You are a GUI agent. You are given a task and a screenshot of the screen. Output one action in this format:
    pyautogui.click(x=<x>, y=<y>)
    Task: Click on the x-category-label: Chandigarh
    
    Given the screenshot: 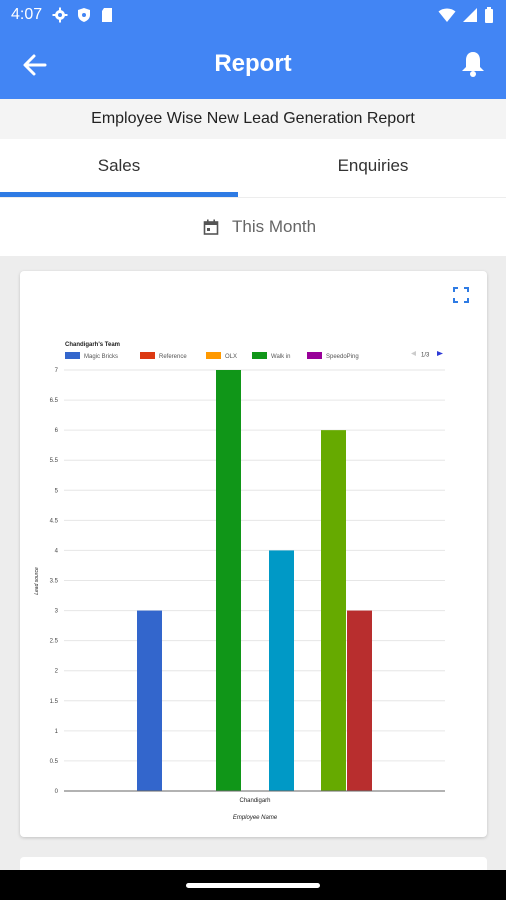 What is the action you would take?
    pyautogui.click(x=254, y=801)
    